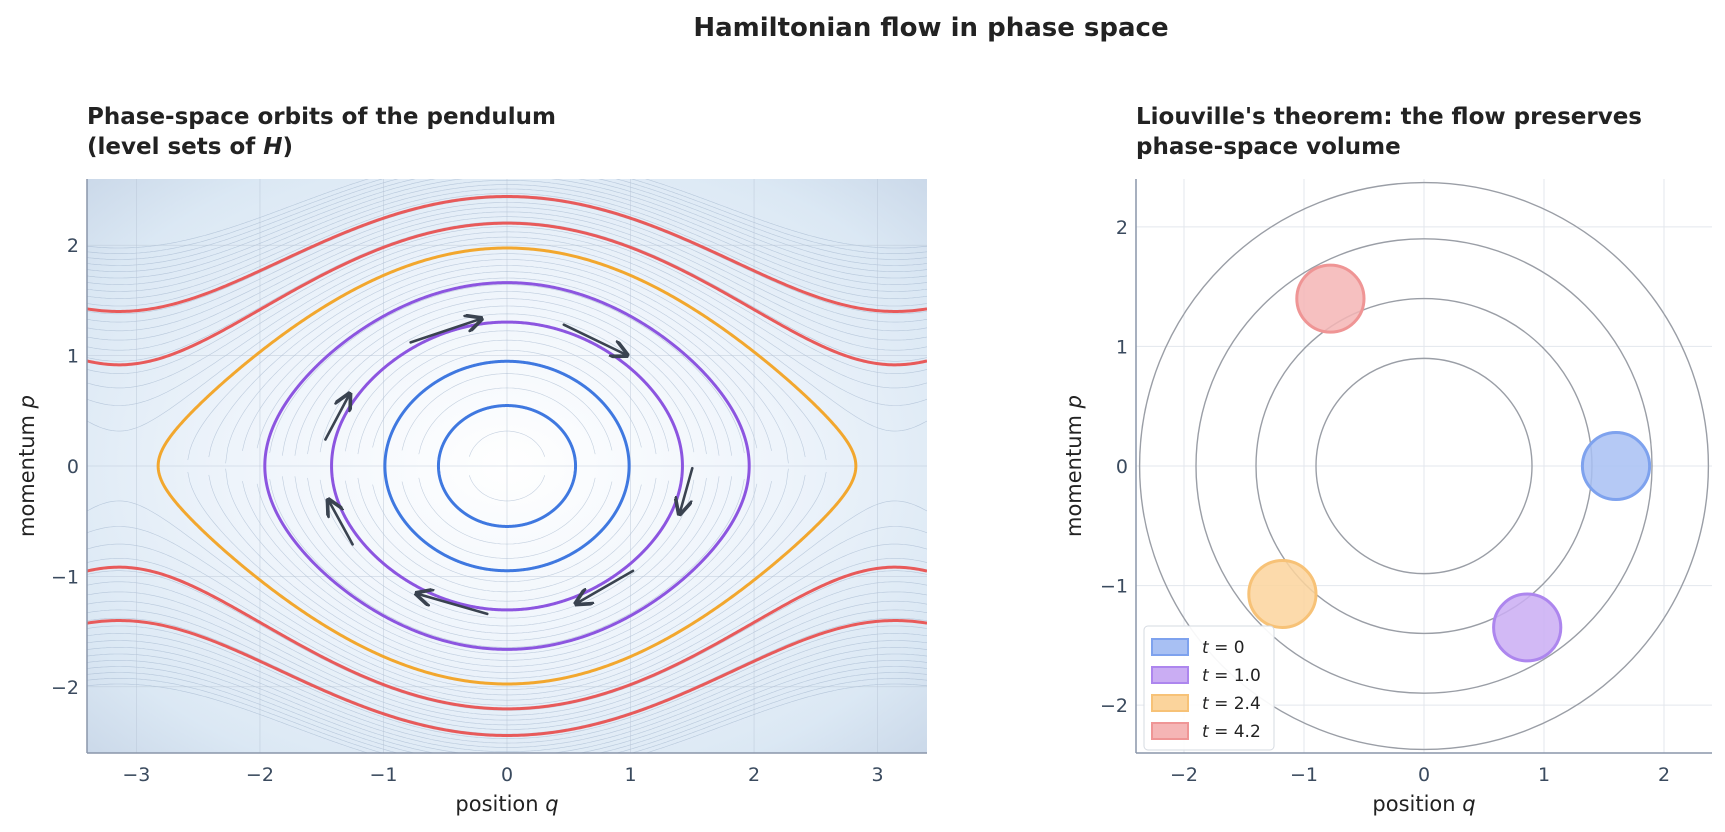 This screenshot has height=832, width=1725. I want to click on left-flow-arrows, so click(509, 467).